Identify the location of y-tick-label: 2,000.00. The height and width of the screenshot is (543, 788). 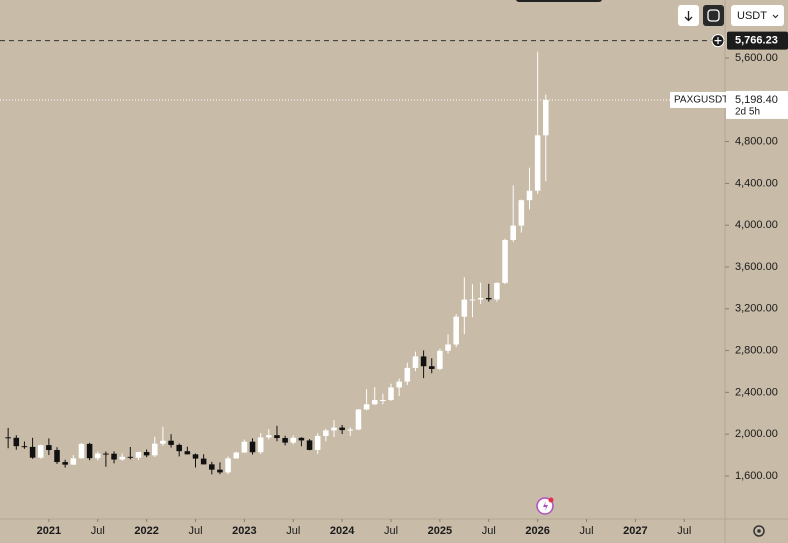
(756, 434).